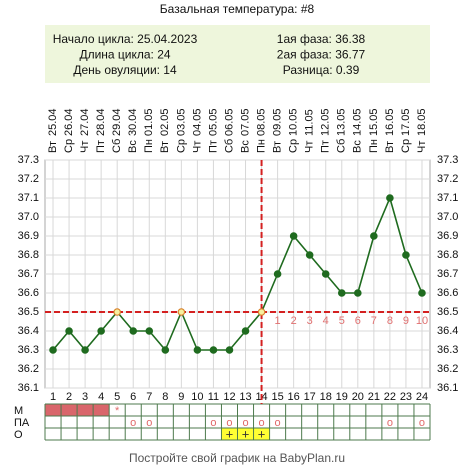  What do you see at coordinates (245, 122) in the screenshot?
I see `date-label: 07.05` at bounding box center [245, 122].